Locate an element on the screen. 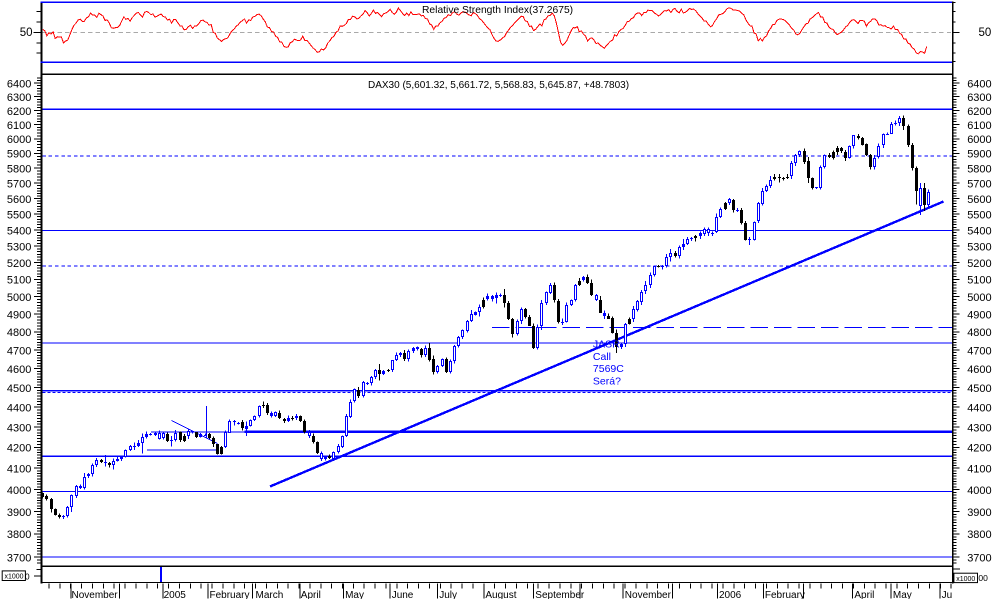 This screenshot has width=994, height=599. svg-text: August is located at coordinates (500, 594).